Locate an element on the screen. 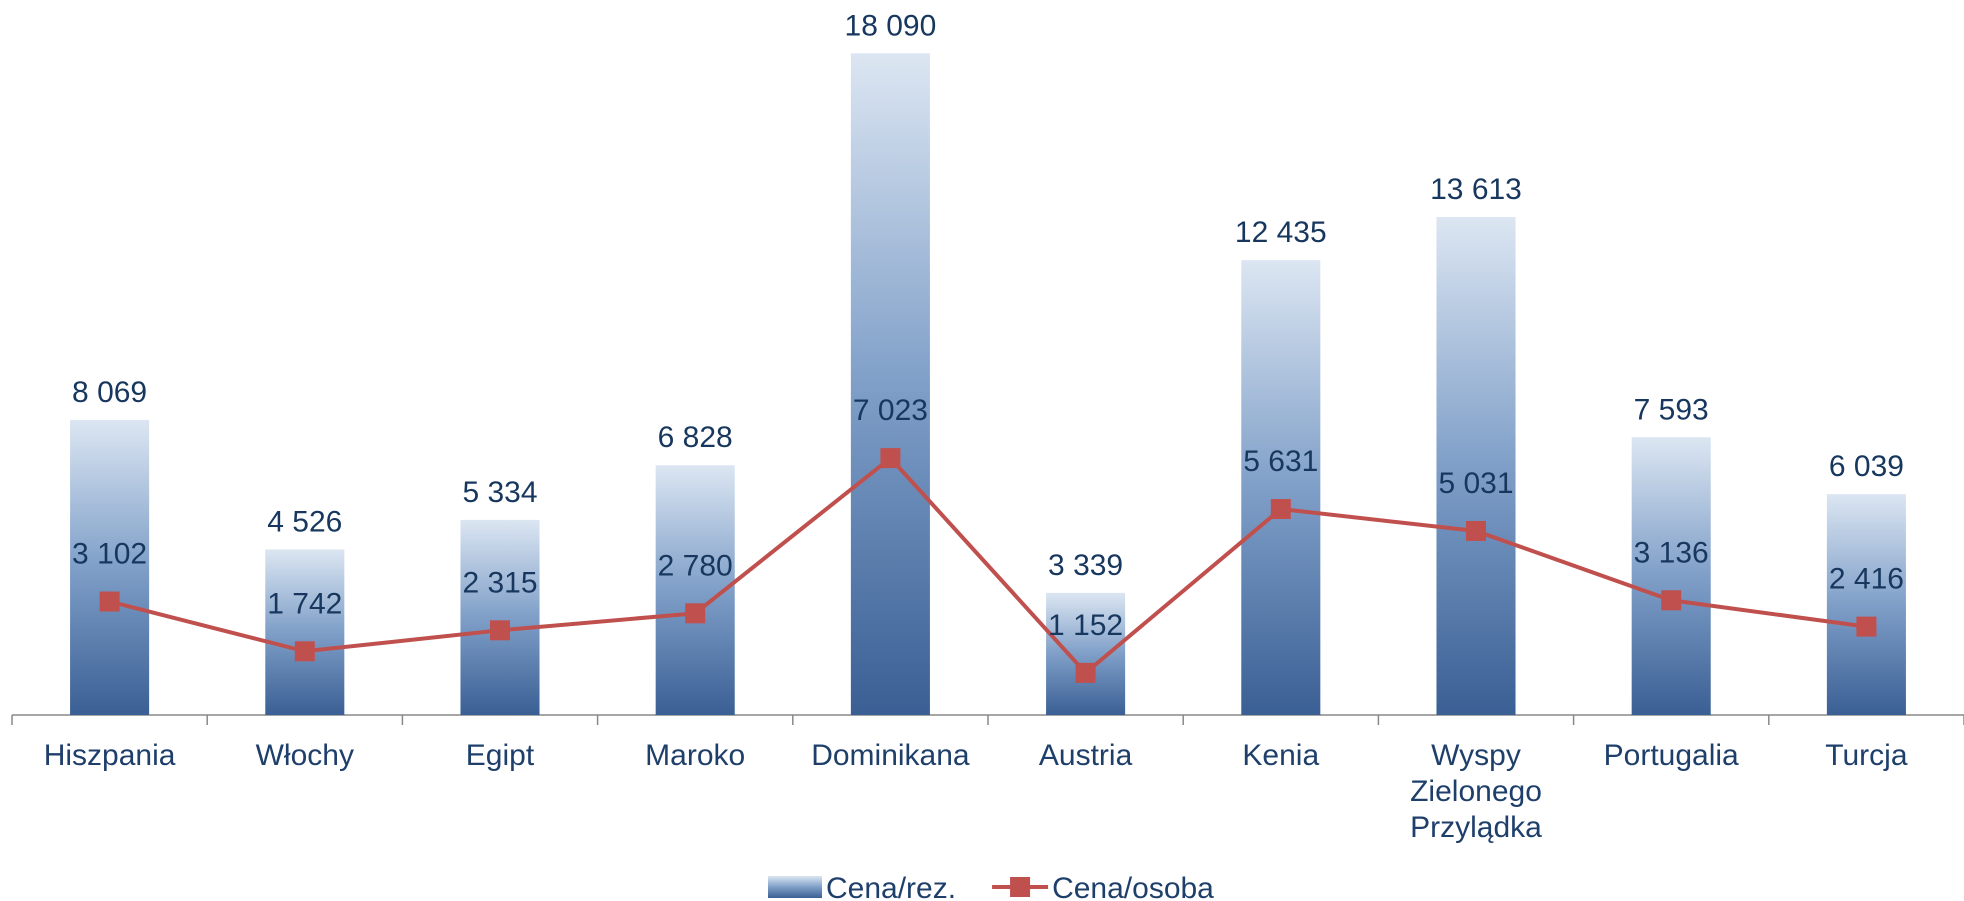 The height and width of the screenshot is (901, 1964). data-label: 13 613 is located at coordinates (1476, 189).